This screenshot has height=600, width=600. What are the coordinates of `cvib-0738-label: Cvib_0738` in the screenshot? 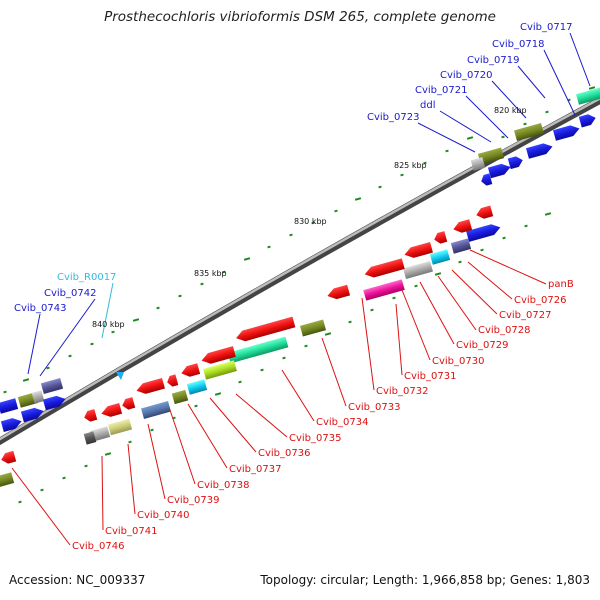 It's located at (223, 485).